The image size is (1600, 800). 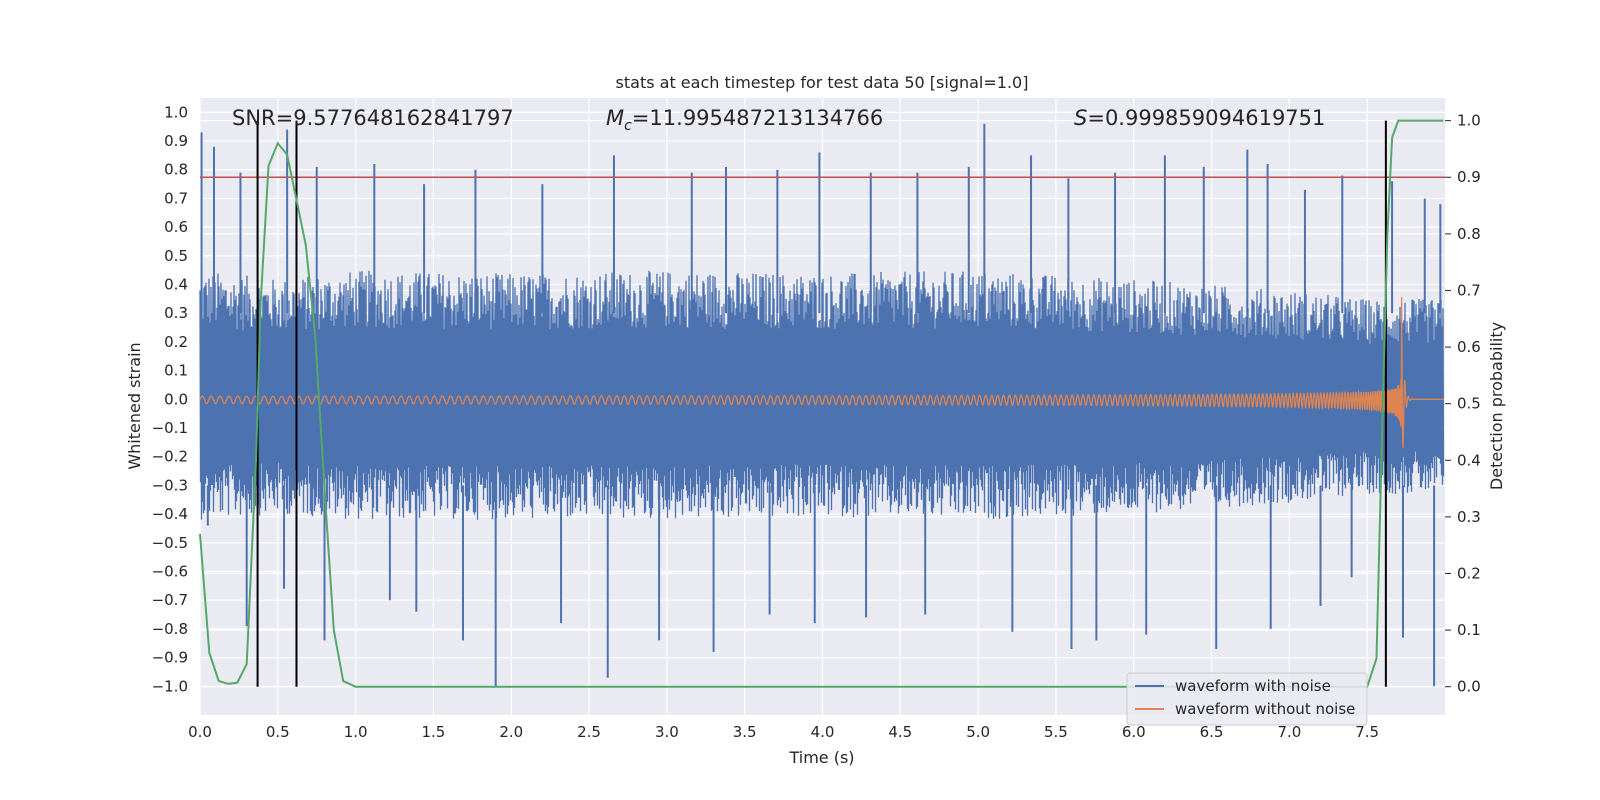 I want to click on y2-tick-label: 0.8, so click(x=1469, y=234).